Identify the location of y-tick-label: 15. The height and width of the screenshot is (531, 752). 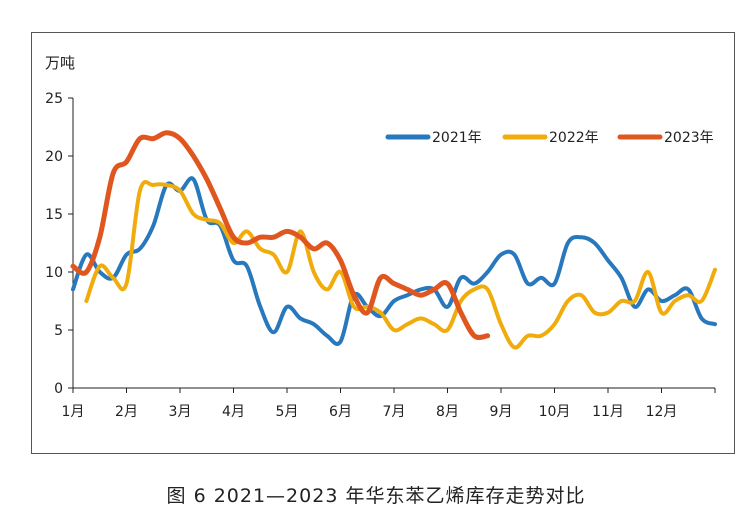
(54, 215).